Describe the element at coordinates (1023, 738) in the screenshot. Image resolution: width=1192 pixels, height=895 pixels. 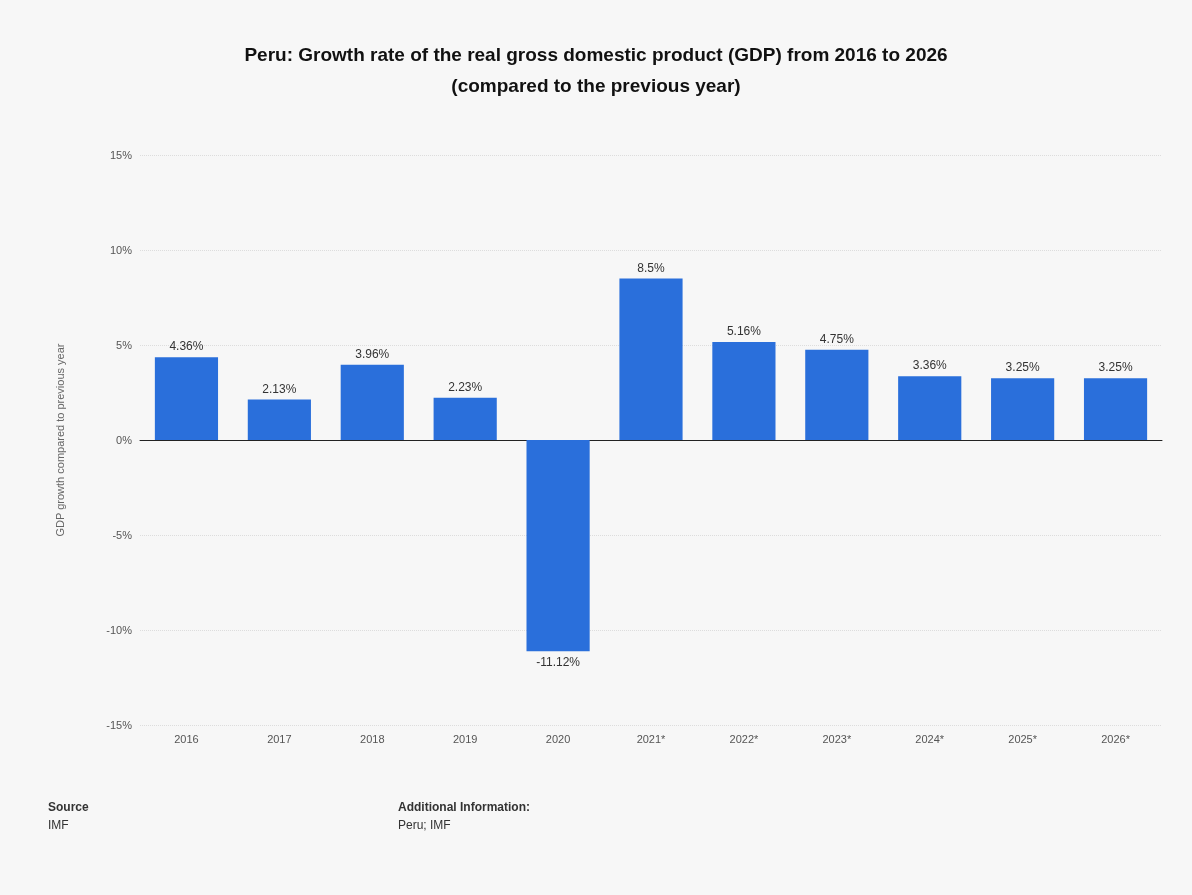
I see `x-tick-label: 2025*` at that location.